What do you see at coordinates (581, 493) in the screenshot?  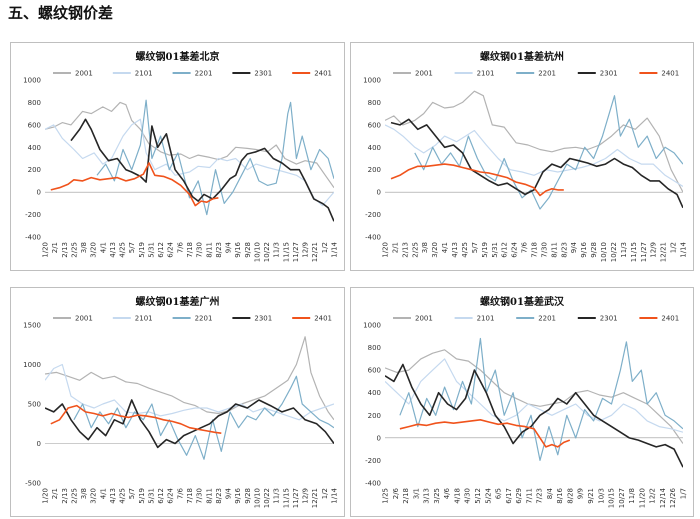 I see `x-tick-label: 9/9` at bounding box center [581, 493].